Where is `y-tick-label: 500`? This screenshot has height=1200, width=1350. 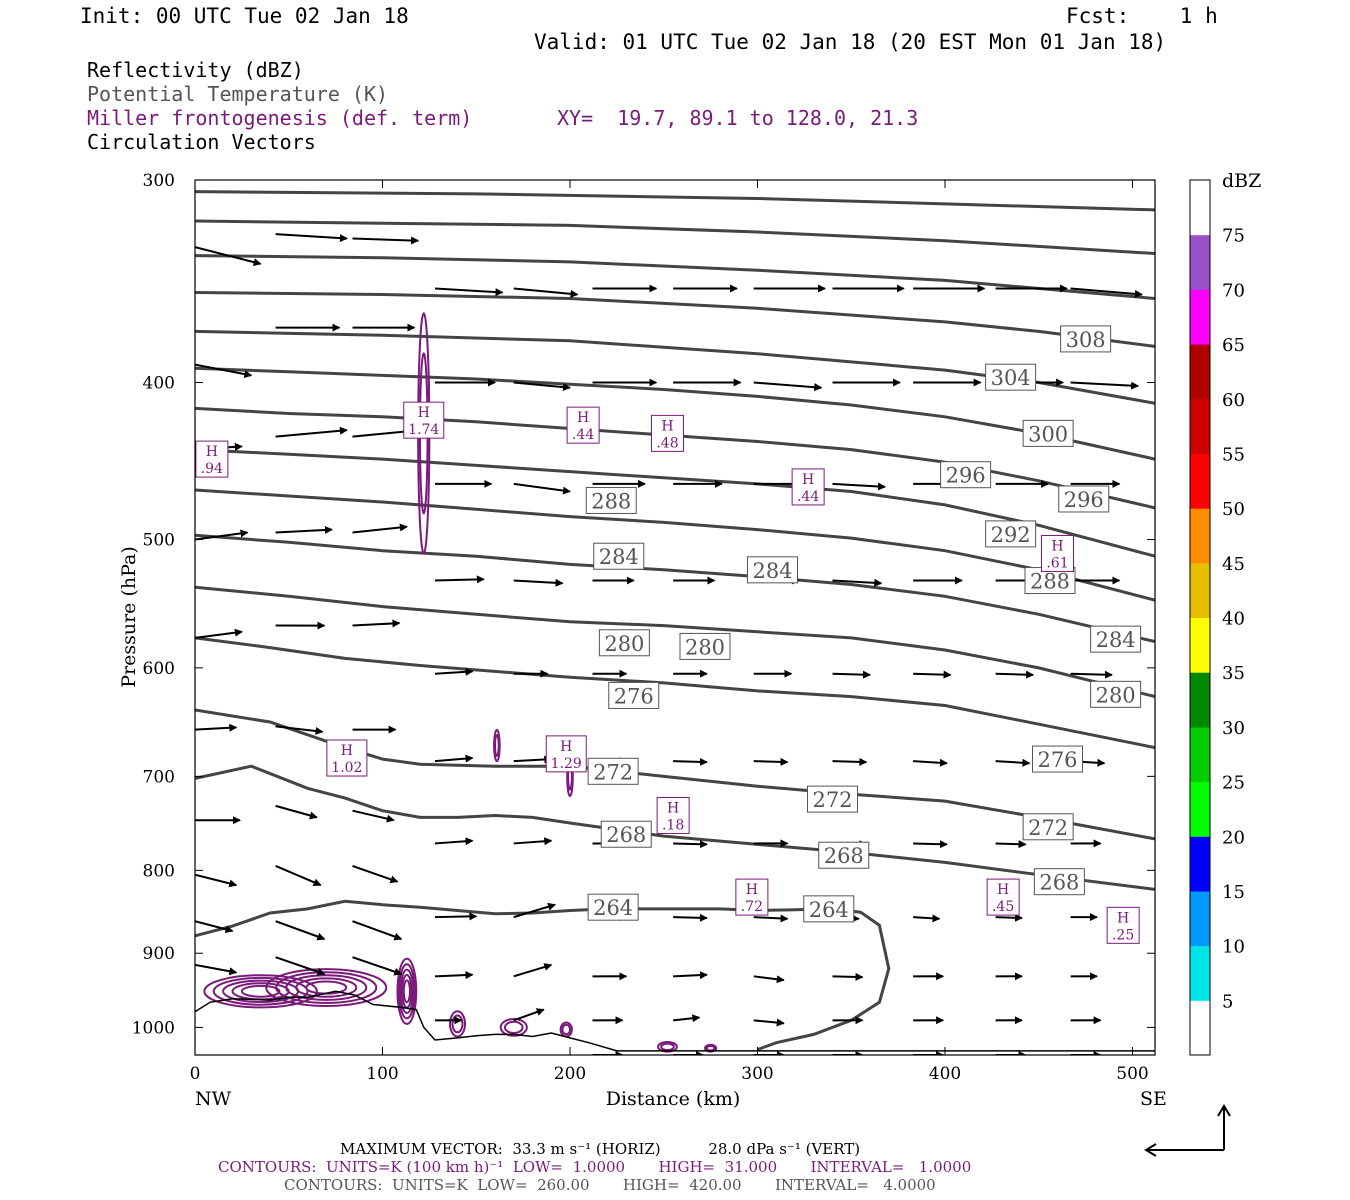
y-tick-label: 500 is located at coordinates (159, 541).